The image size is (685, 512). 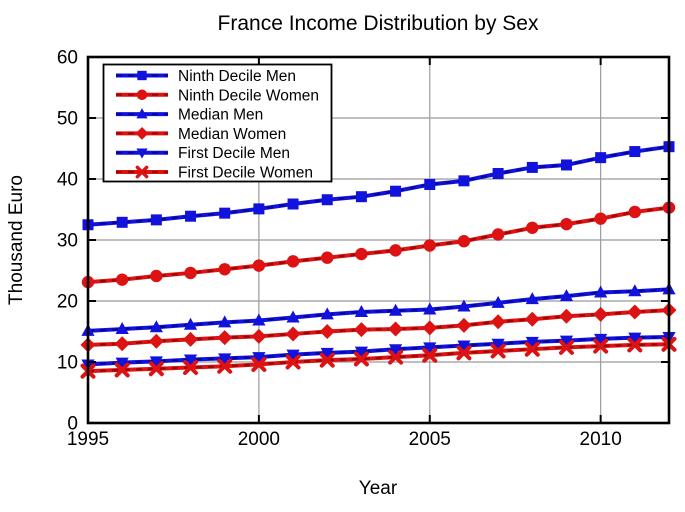 I want to click on chart-title: France Income Distribution by Sex, so click(x=378, y=23).